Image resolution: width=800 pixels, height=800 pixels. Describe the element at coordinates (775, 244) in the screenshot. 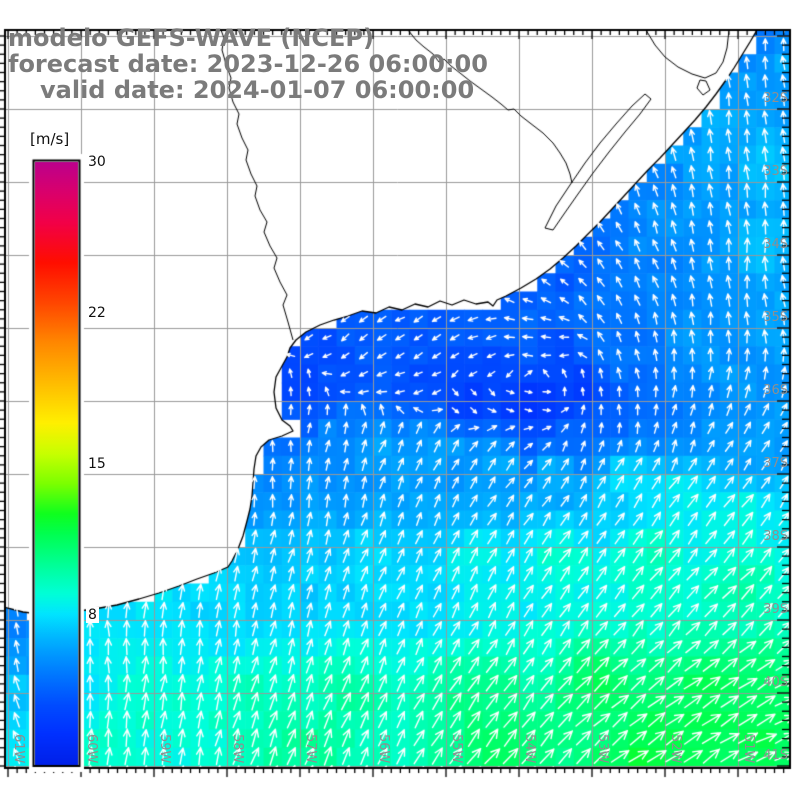

I see `latitude-label: 34S` at that location.